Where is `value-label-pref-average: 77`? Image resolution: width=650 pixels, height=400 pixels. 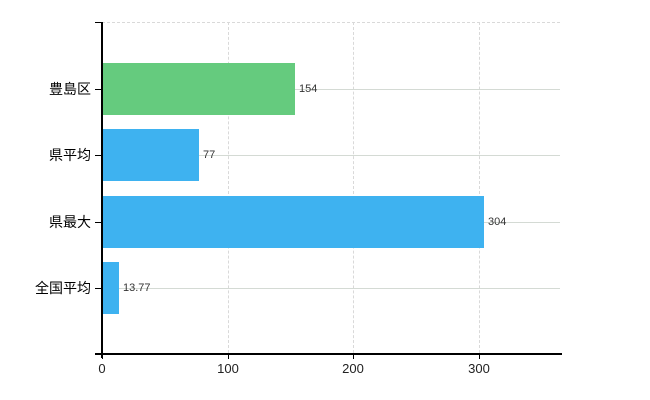
value-label-pref-average: 77 is located at coordinates (209, 155).